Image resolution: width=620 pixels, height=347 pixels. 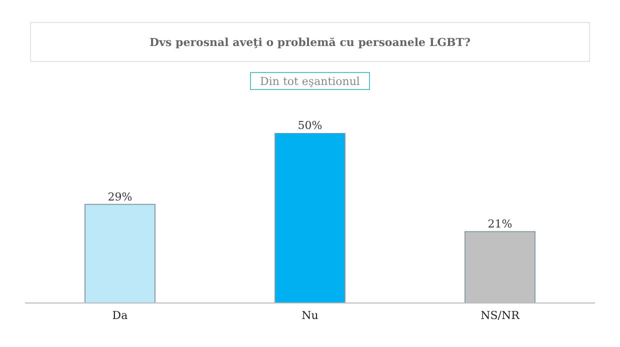 I want to click on data-label: 50%, so click(x=310, y=125).